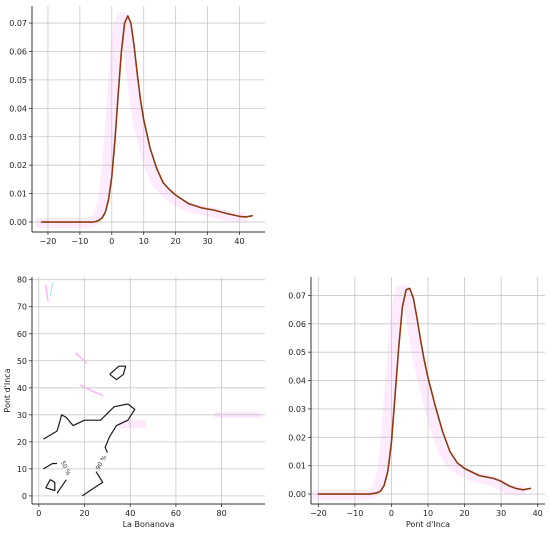  Describe the element at coordinates (22, 334) in the screenshot. I see `y-tick-label: 60` at that location.